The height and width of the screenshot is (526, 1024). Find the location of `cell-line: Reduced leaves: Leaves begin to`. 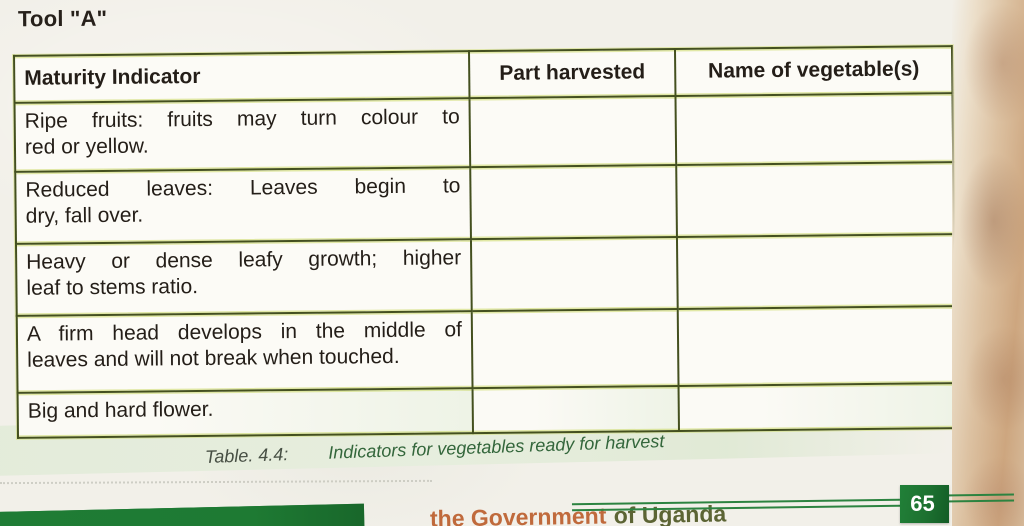

cell-line: Reduced leaves: Leaves begin to is located at coordinates (243, 188).